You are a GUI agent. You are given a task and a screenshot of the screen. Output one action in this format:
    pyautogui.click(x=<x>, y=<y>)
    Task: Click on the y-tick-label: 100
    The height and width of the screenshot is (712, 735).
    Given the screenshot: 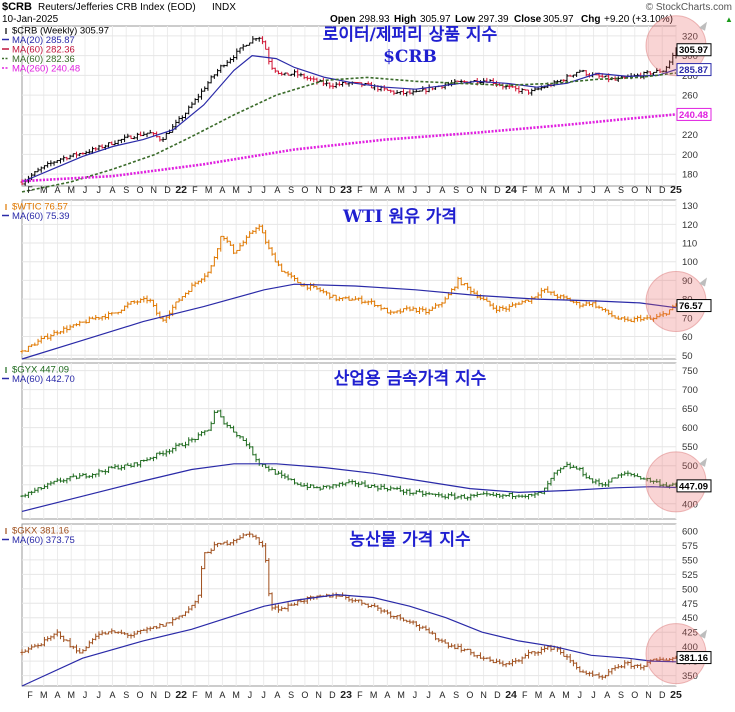 What is the action you would take?
    pyautogui.click(x=690, y=262)
    